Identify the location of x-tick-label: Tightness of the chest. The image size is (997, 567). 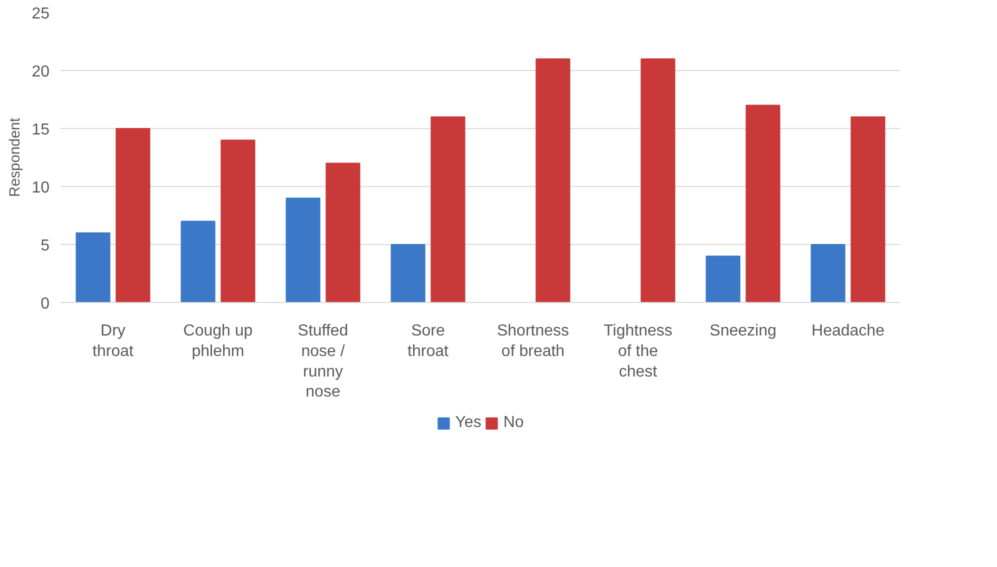
(638, 351).